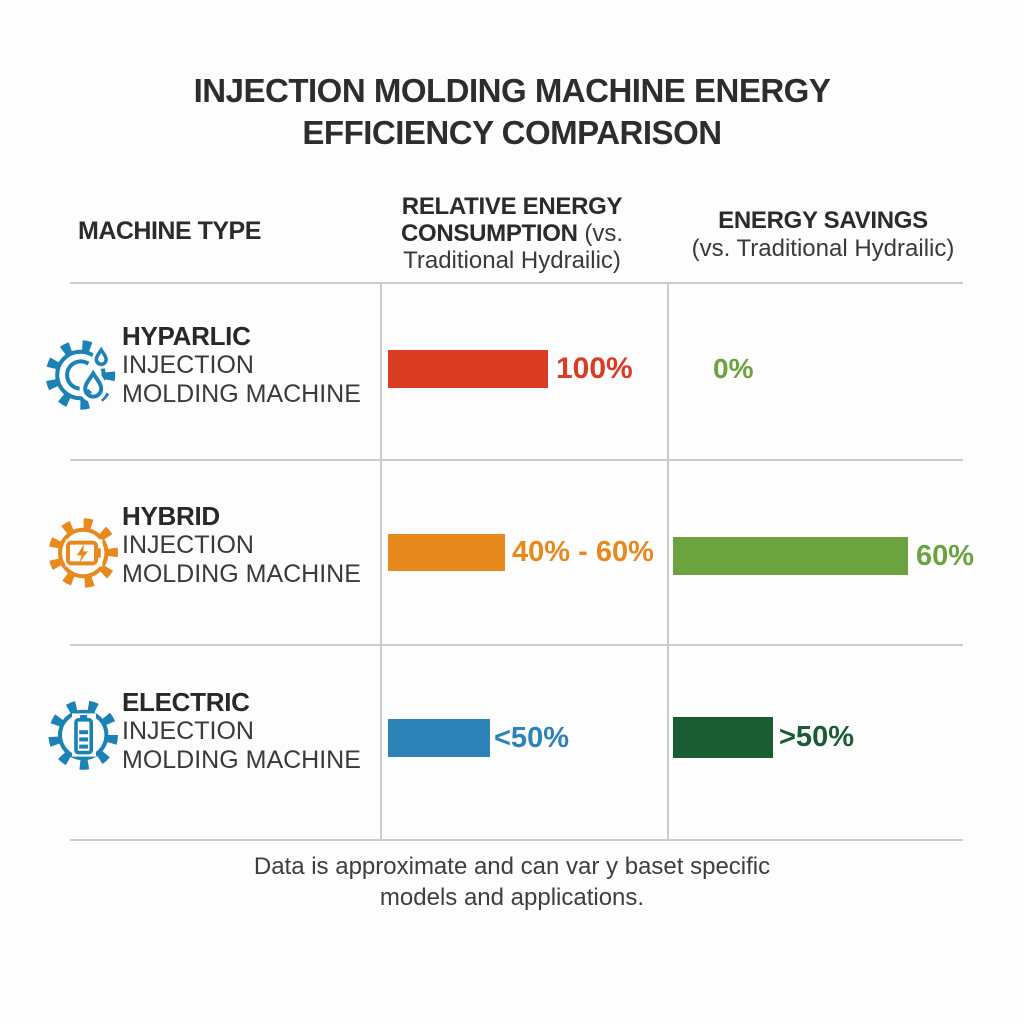 The height and width of the screenshot is (1024, 1024). What do you see at coordinates (171, 516) in the screenshot?
I see `machine-name-line1: HYBRID` at bounding box center [171, 516].